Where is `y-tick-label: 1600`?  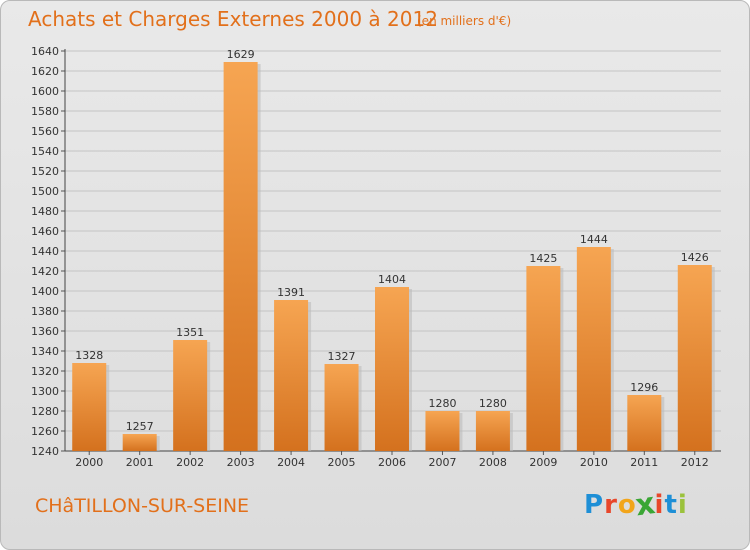 y-tick-label: 1600 is located at coordinates (45, 91).